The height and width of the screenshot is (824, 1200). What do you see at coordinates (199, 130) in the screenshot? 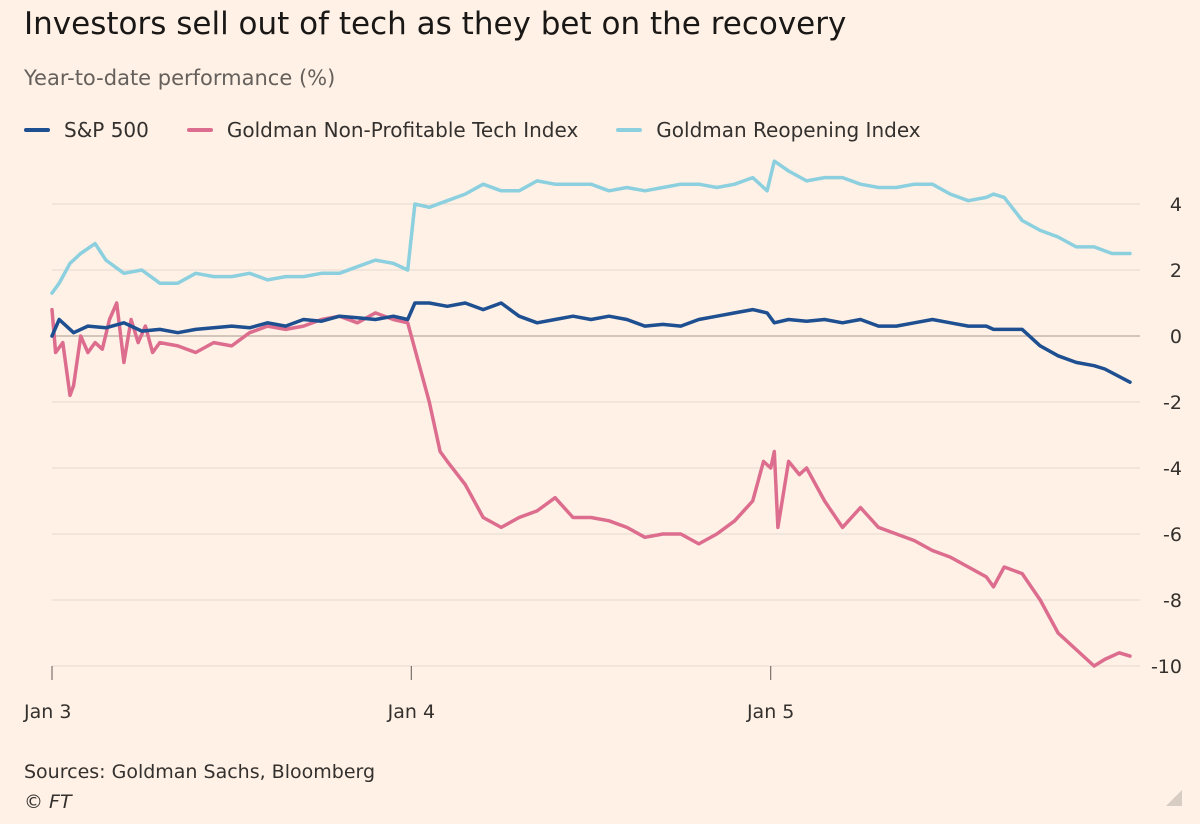
I see `legend-swatch-tech` at bounding box center [199, 130].